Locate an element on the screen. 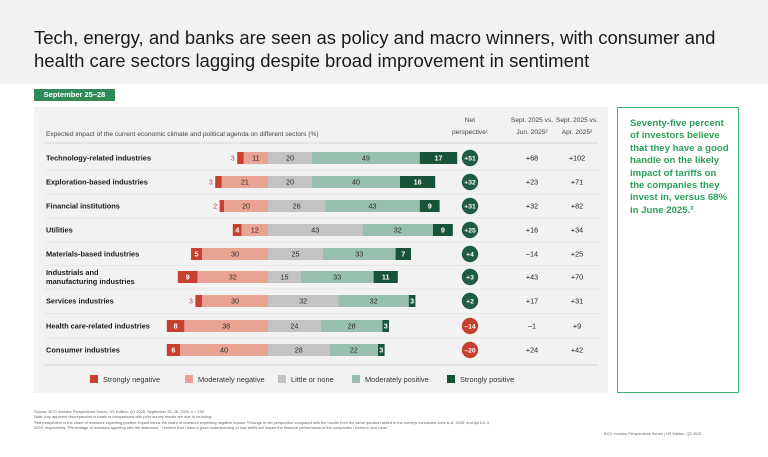 The width and height of the screenshot is (768, 457). bar-value-label: 7 is located at coordinates (403, 254).